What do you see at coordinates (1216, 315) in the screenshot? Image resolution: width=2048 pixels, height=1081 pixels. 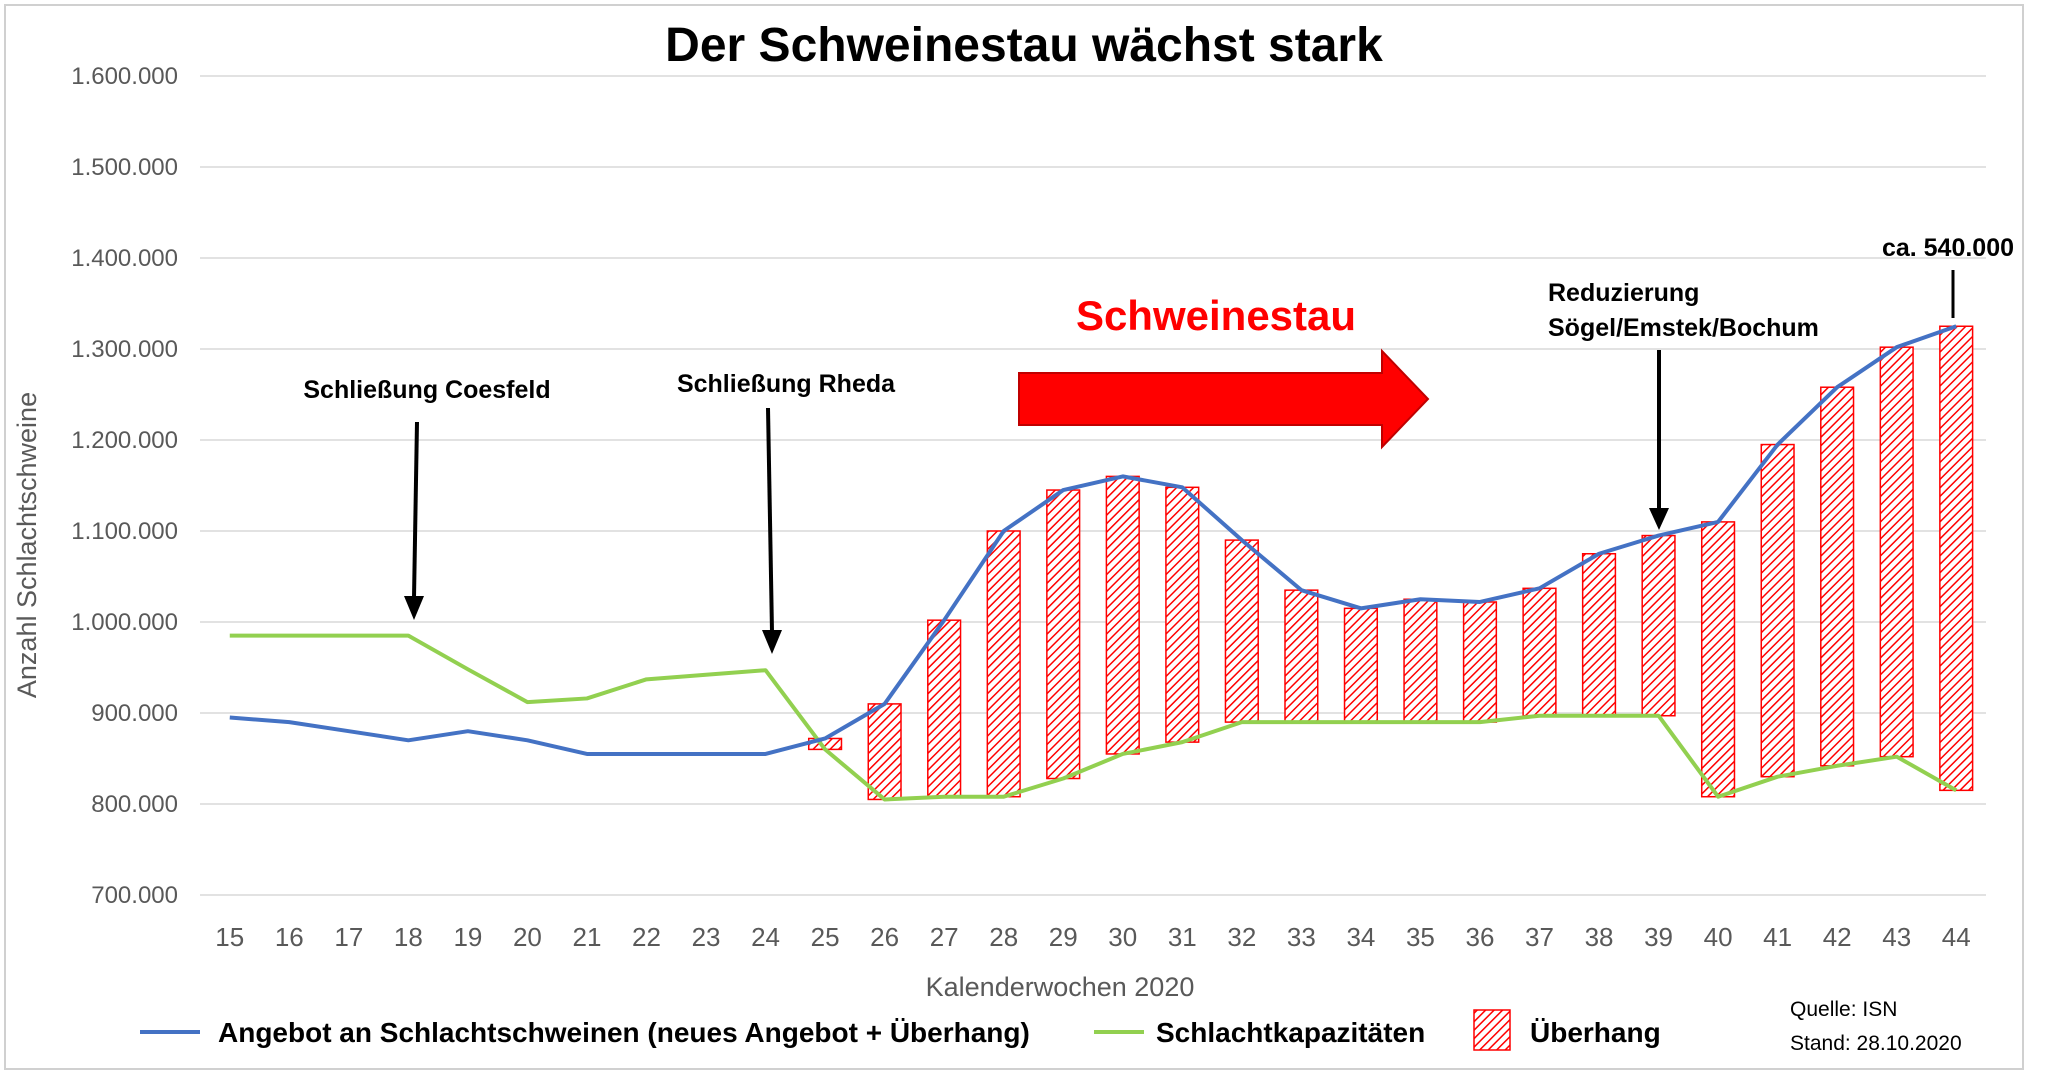 I see `annotation-schweinestau-text: Schweinestau` at bounding box center [1216, 315].